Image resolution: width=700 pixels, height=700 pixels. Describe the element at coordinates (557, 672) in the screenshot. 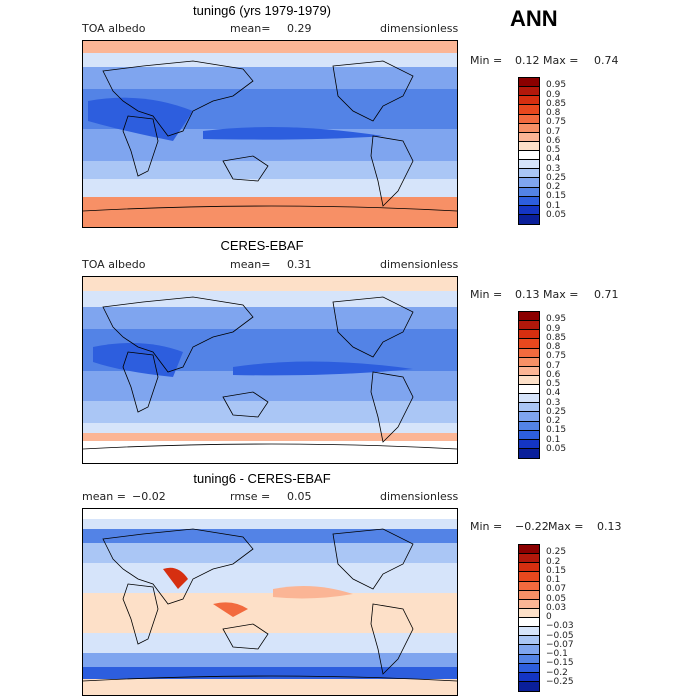

I see `colorbar-tick-label: −0.2` at that location.